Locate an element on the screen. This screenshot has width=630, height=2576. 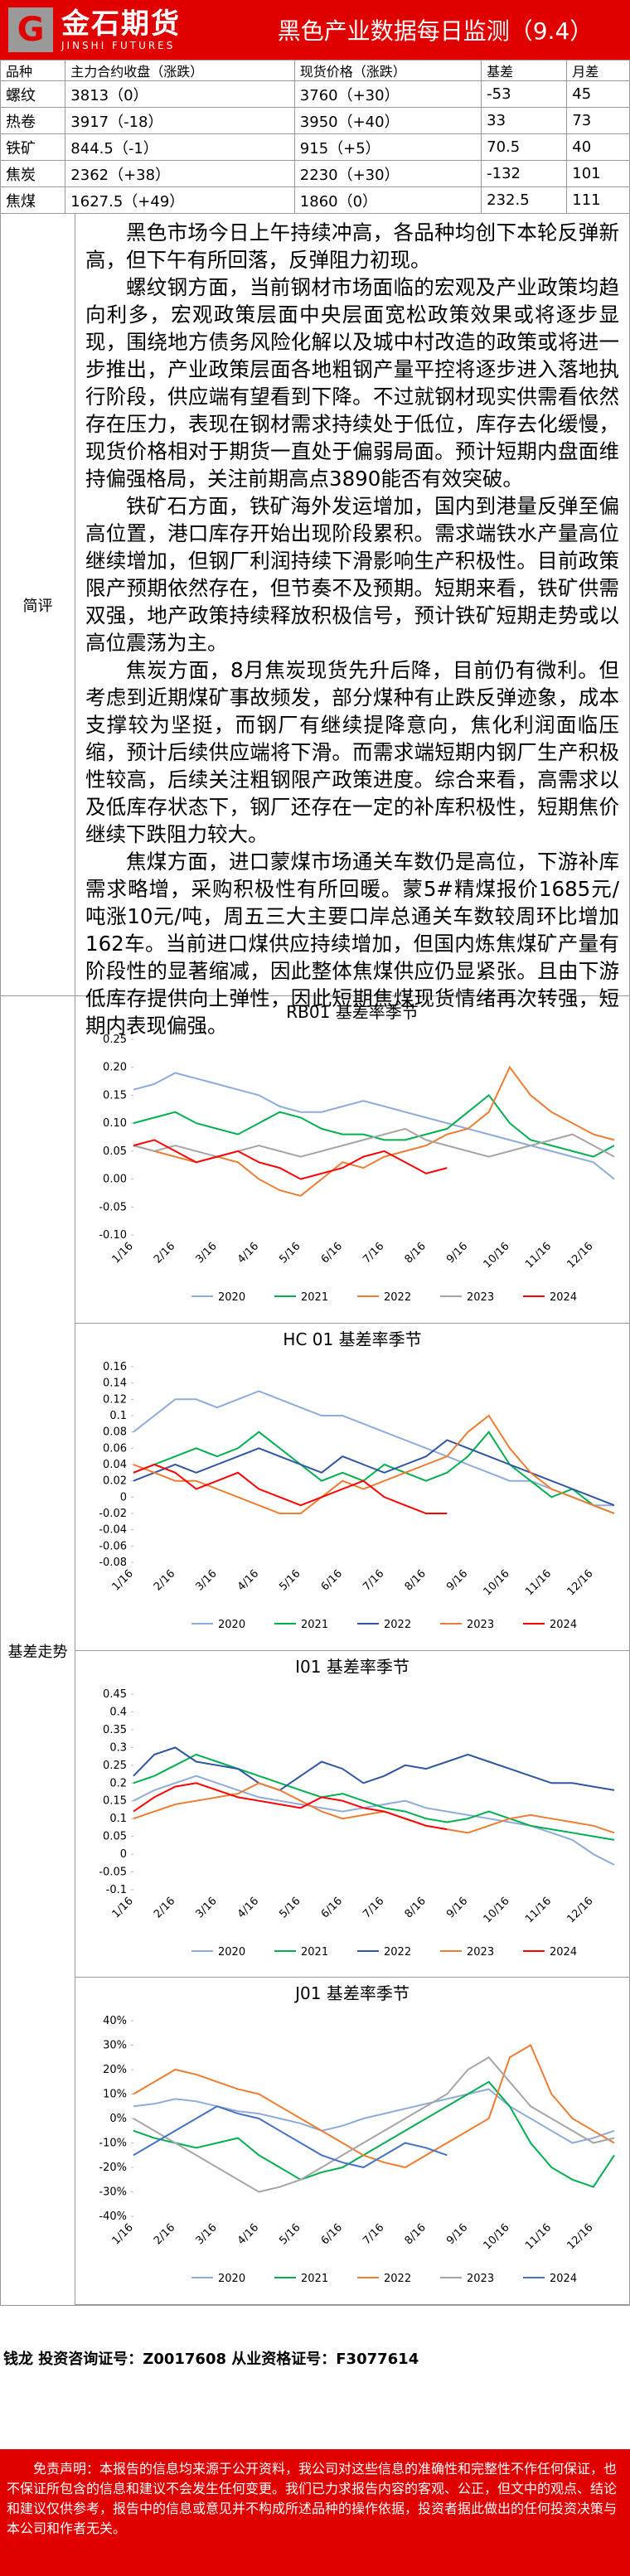
y-tick-label: -0.04 is located at coordinates (113, 1529).